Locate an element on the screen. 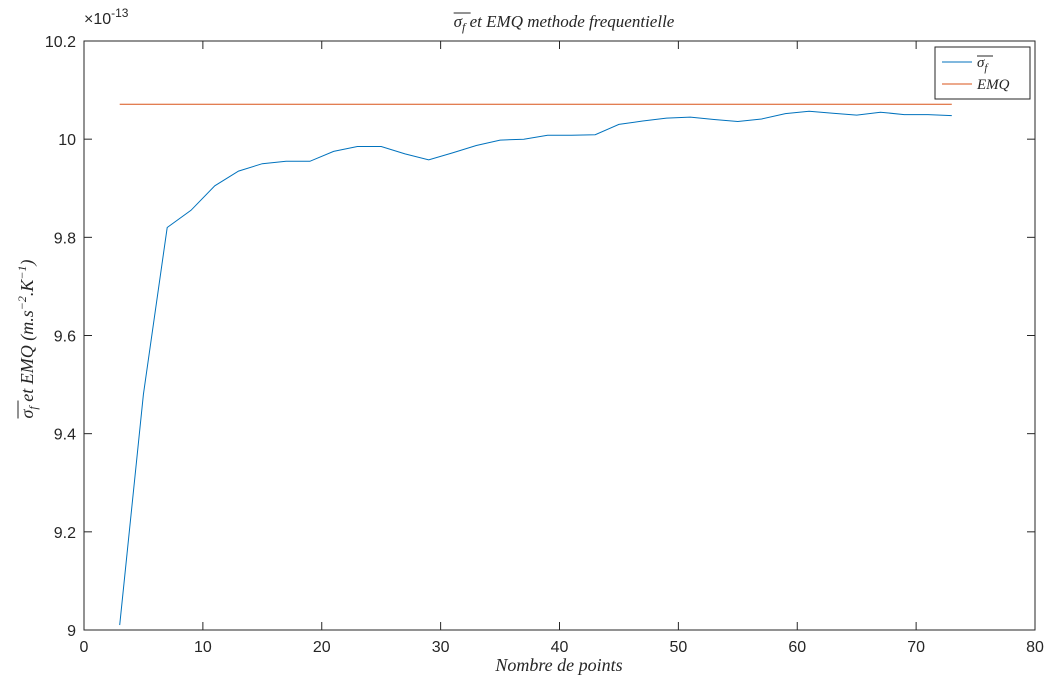  y-axis-label: σf et EMQ (m.s−2.K−1) is located at coordinates (27, 339).